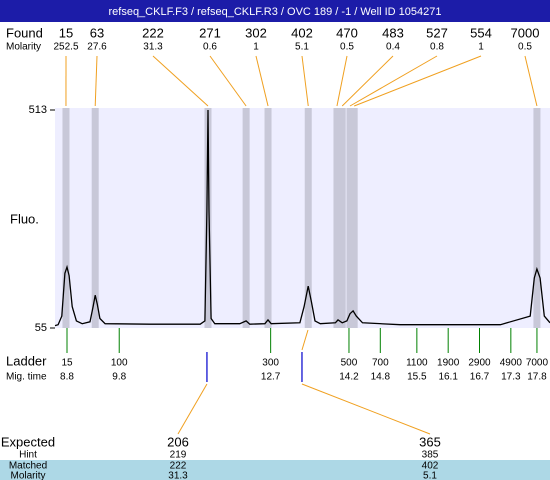  I want to click on expected-size: 365, so click(430, 441).